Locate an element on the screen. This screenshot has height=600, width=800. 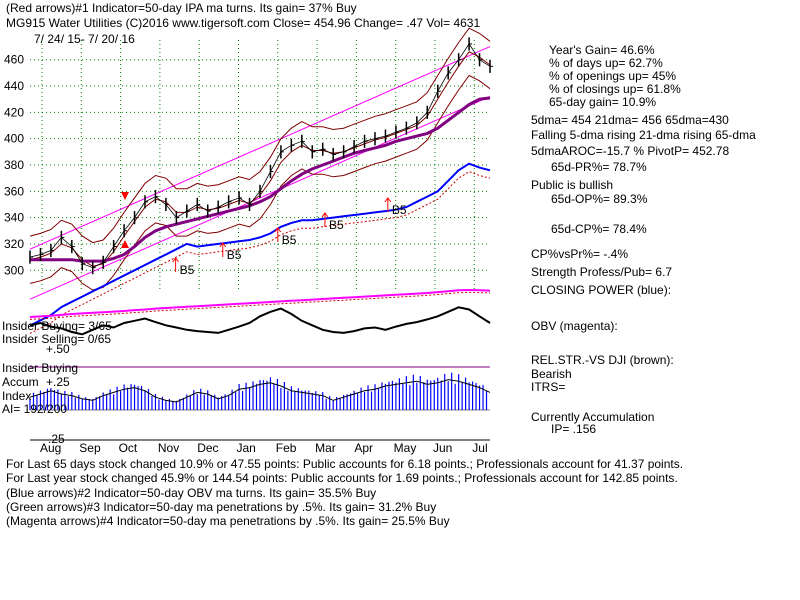
y-tick-label: 380 is located at coordinates (14, 165).